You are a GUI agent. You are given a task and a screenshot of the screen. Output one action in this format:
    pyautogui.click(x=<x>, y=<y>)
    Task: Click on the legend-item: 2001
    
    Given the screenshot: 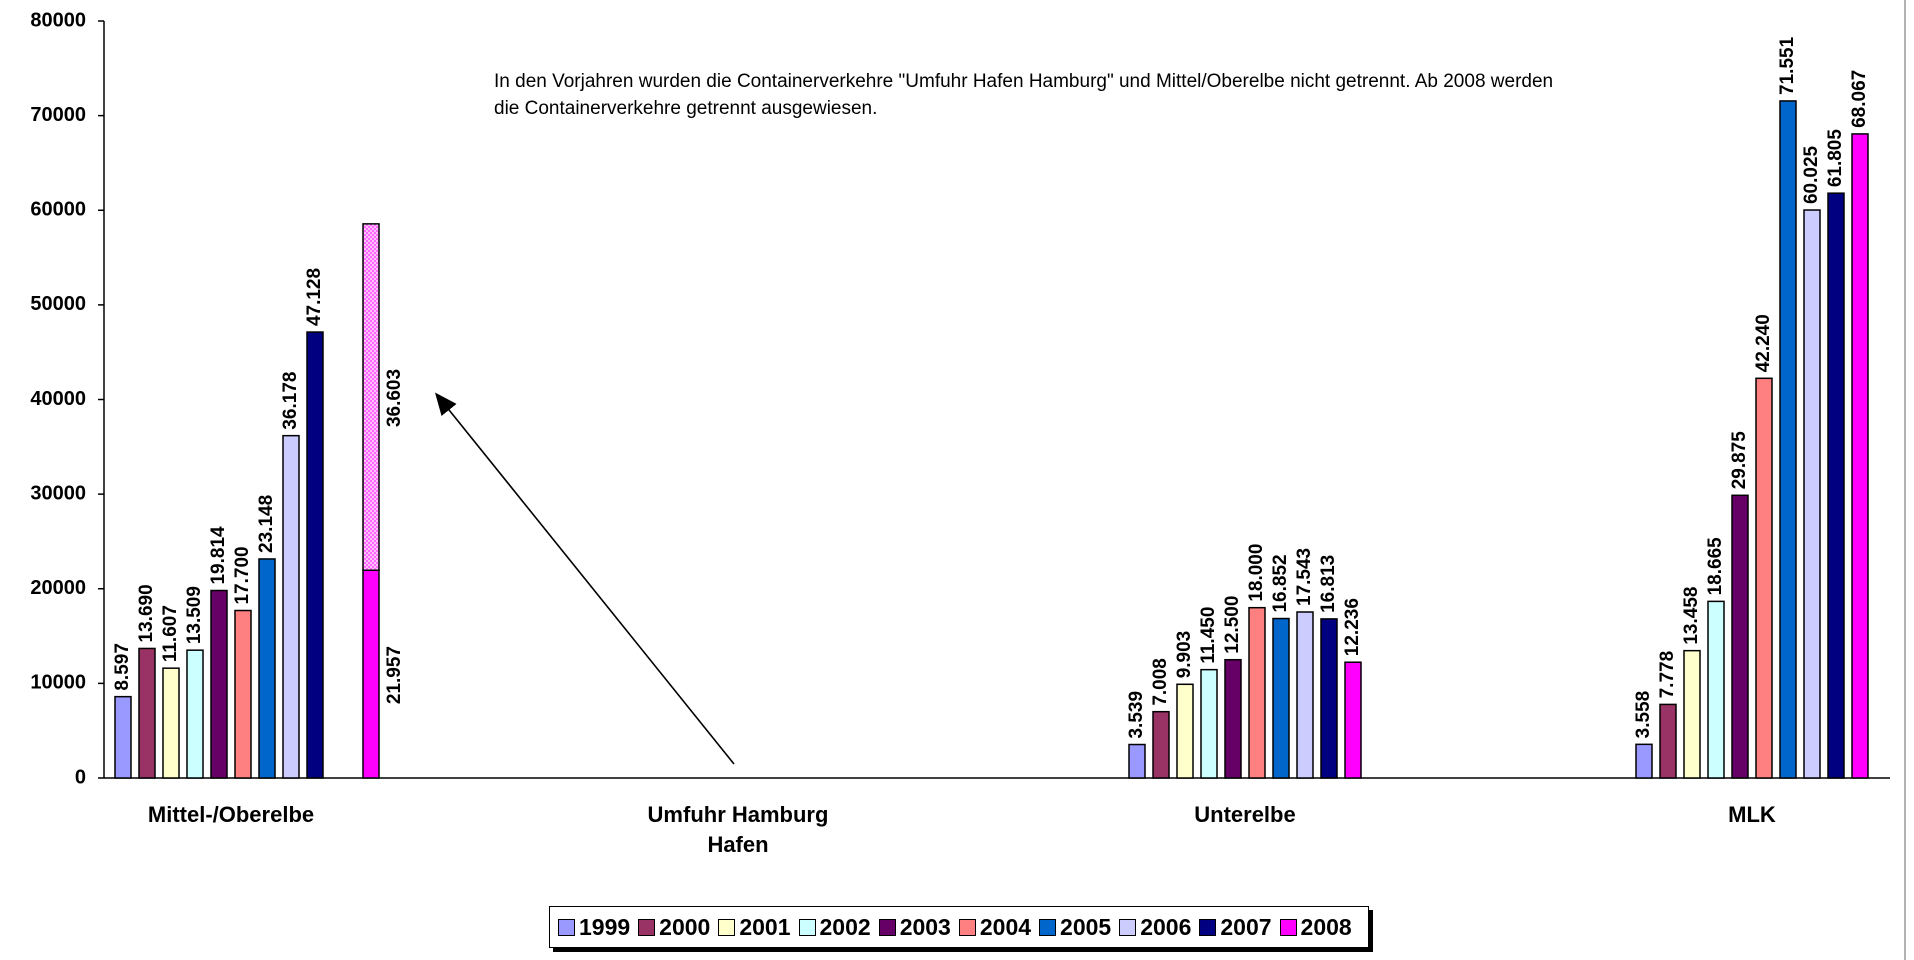 What is the action you would take?
    pyautogui.click(x=754, y=927)
    